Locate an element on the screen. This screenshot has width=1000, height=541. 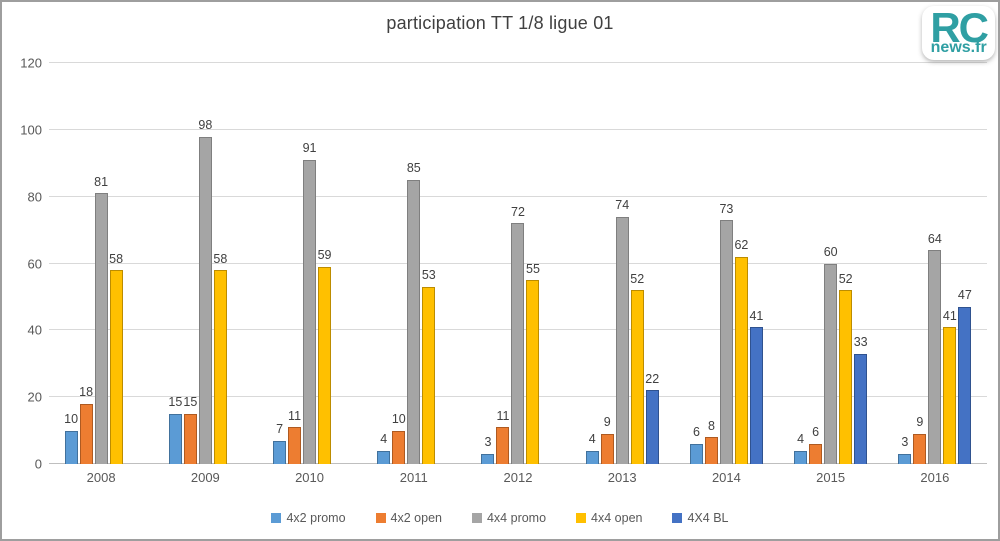
bar-value-label: 22 is located at coordinates (652, 378).